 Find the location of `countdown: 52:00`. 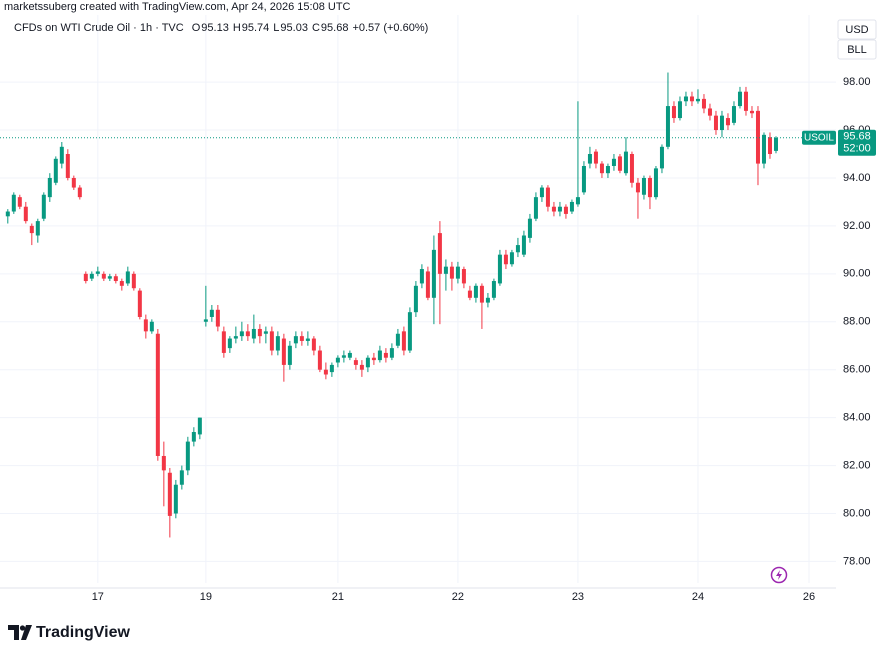

countdown: 52:00 is located at coordinates (857, 149).